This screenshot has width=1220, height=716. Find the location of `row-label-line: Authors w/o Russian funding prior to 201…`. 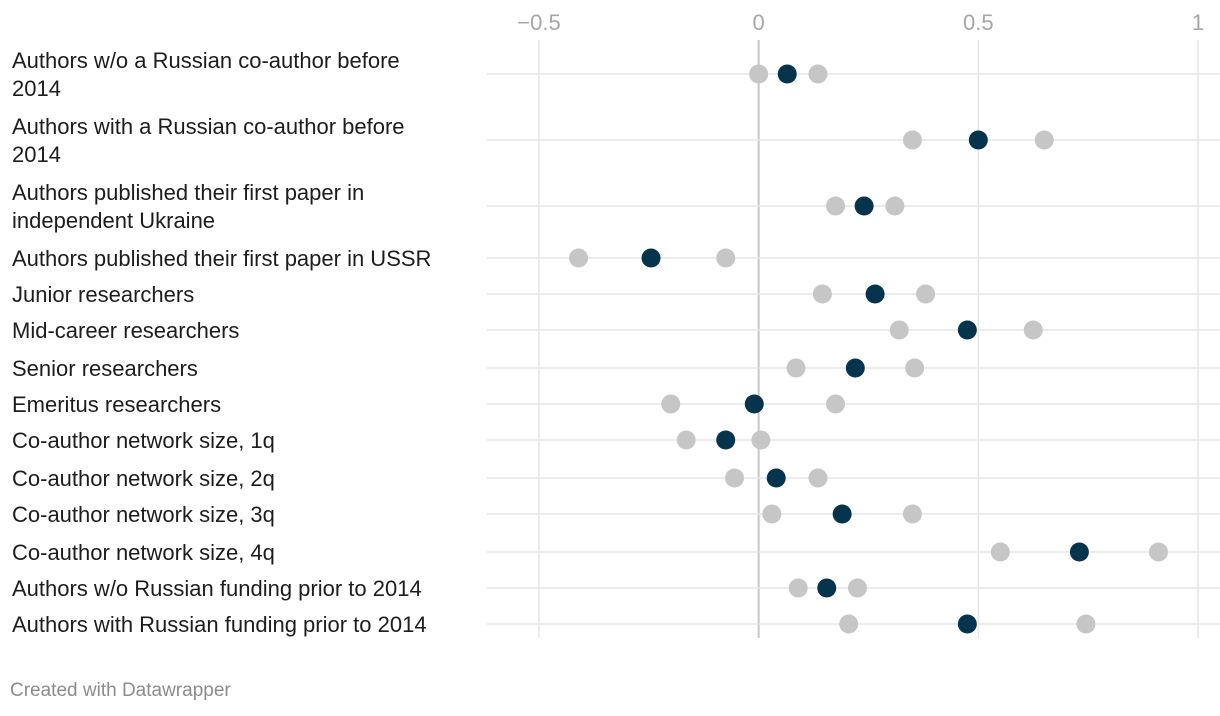

row-label-line: Authors w/o Russian funding prior to 201… is located at coordinates (217, 588).